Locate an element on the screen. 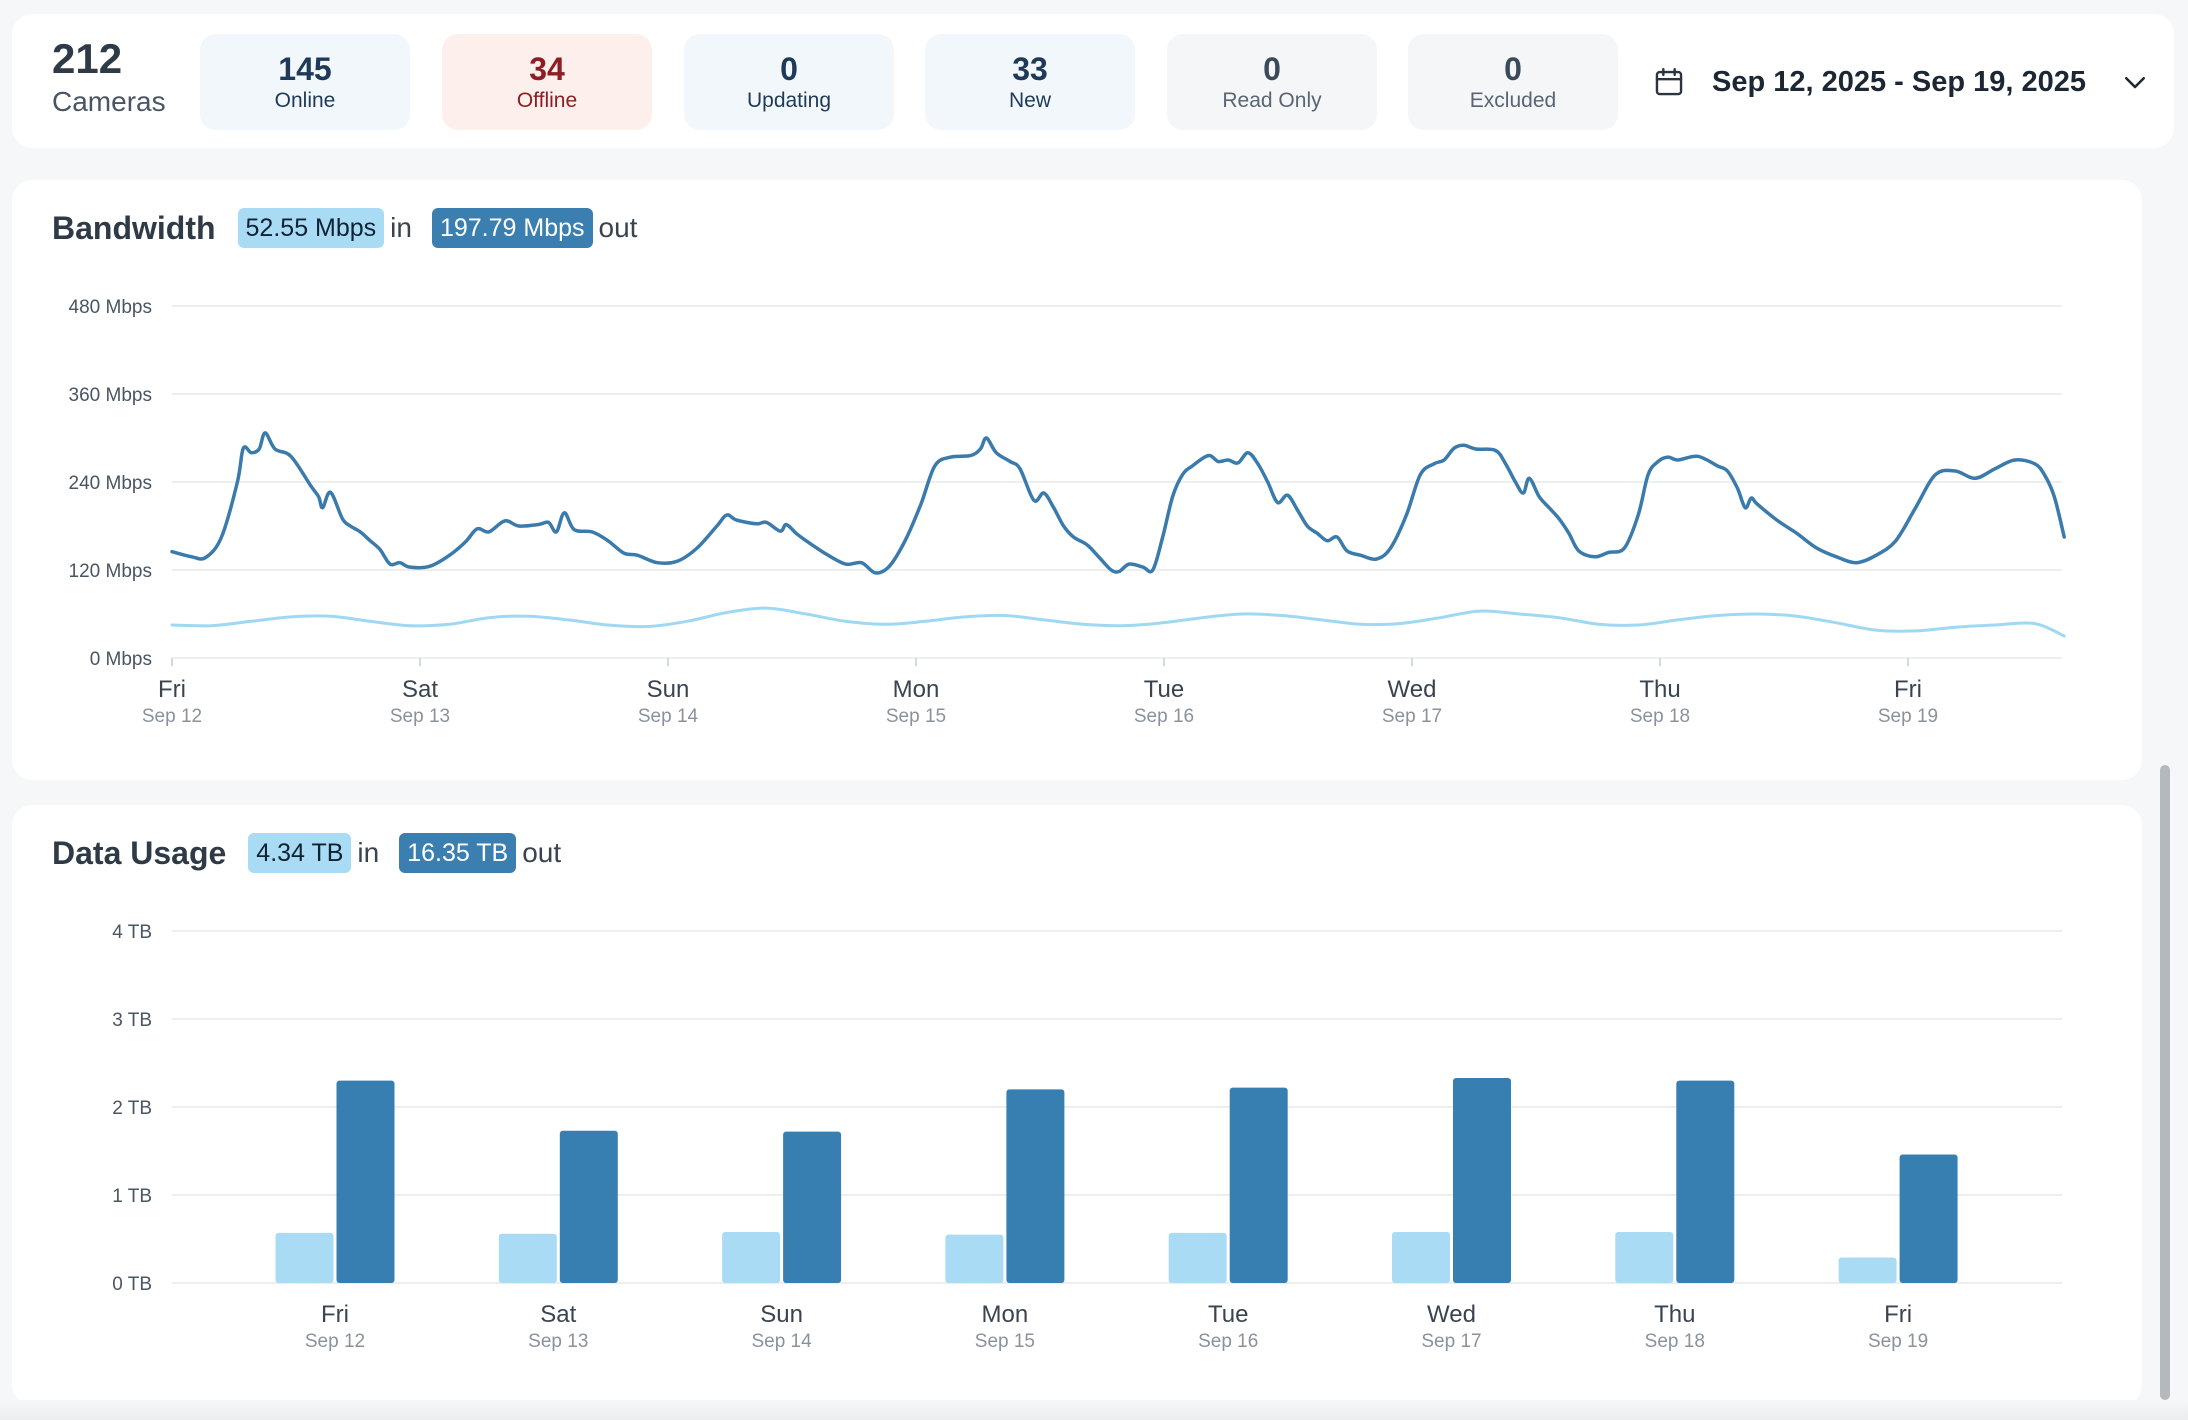 This screenshot has width=2188, height=1420. data-usage-in-label: in is located at coordinates (368, 852).